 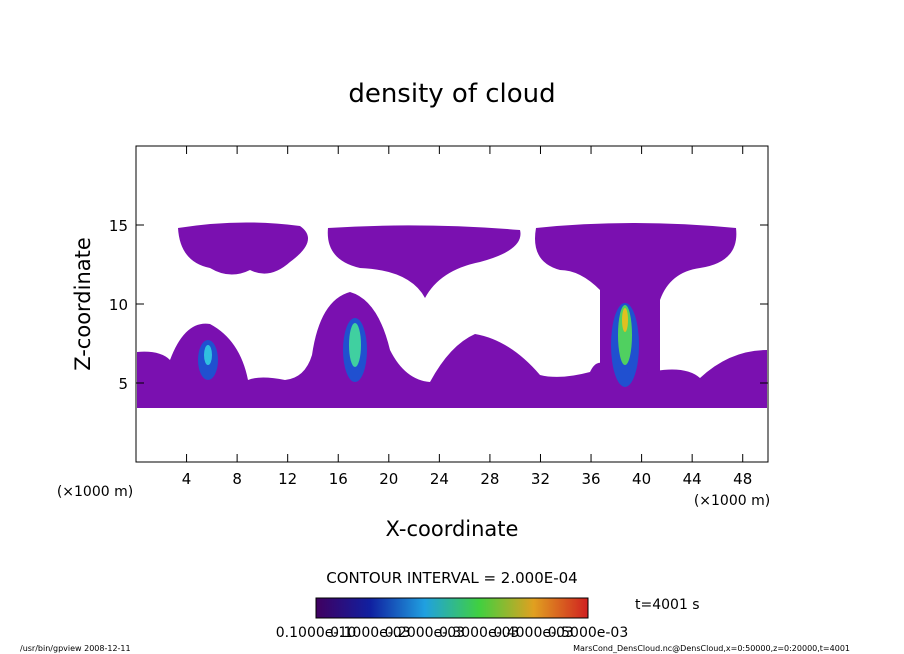 I want to click on x-tick-label: 4, so click(x=187, y=479).